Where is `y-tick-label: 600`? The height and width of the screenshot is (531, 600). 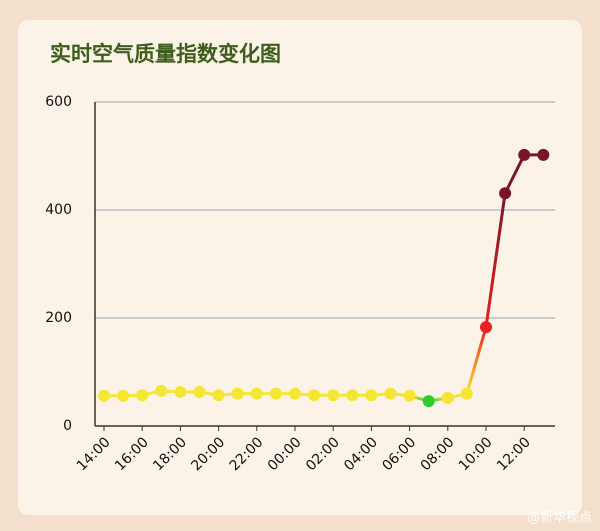
y-tick-label: 600 is located at coordinates (58, 102).